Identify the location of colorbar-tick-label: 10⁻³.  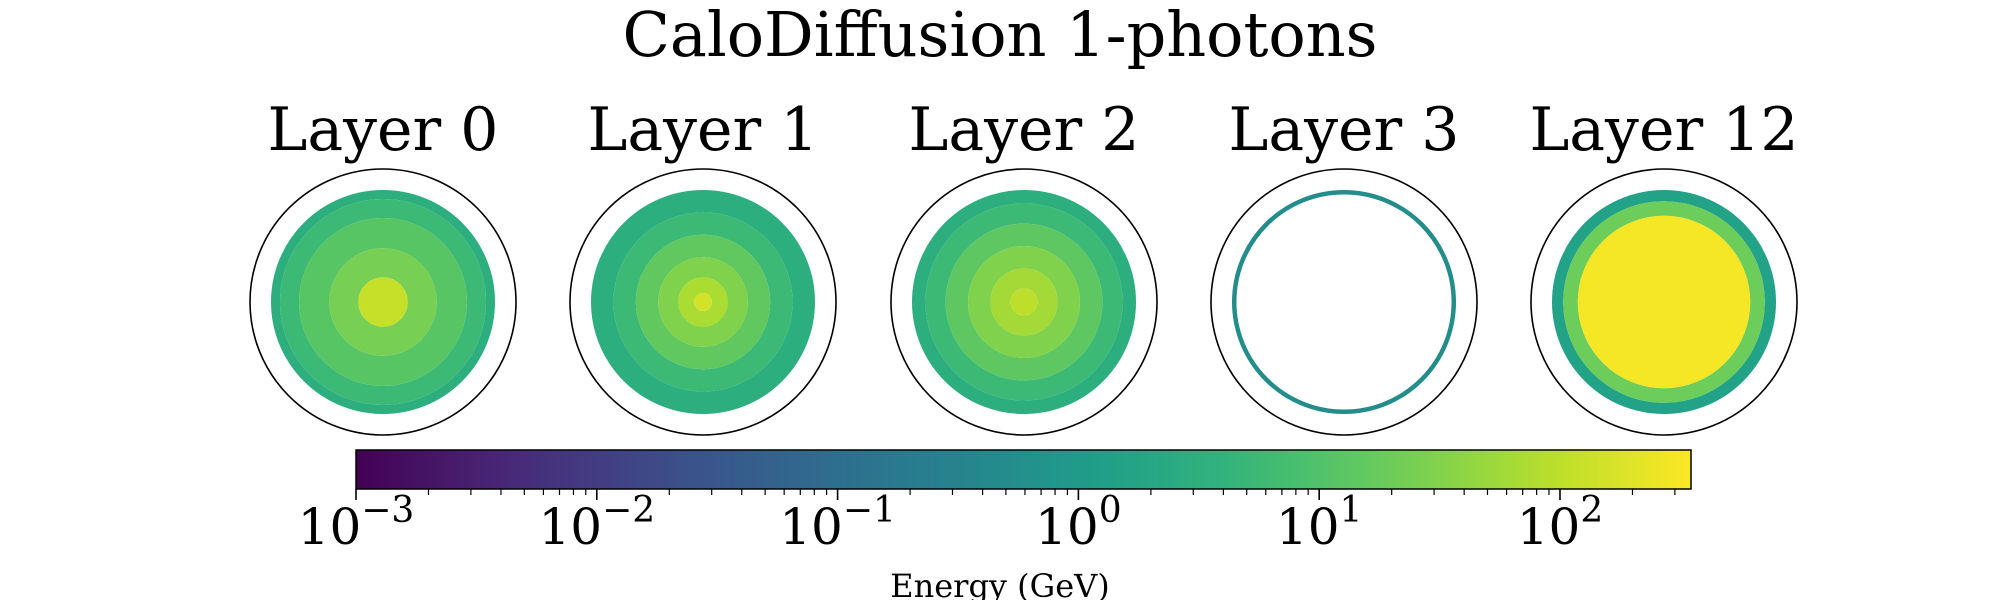
(356, 523).